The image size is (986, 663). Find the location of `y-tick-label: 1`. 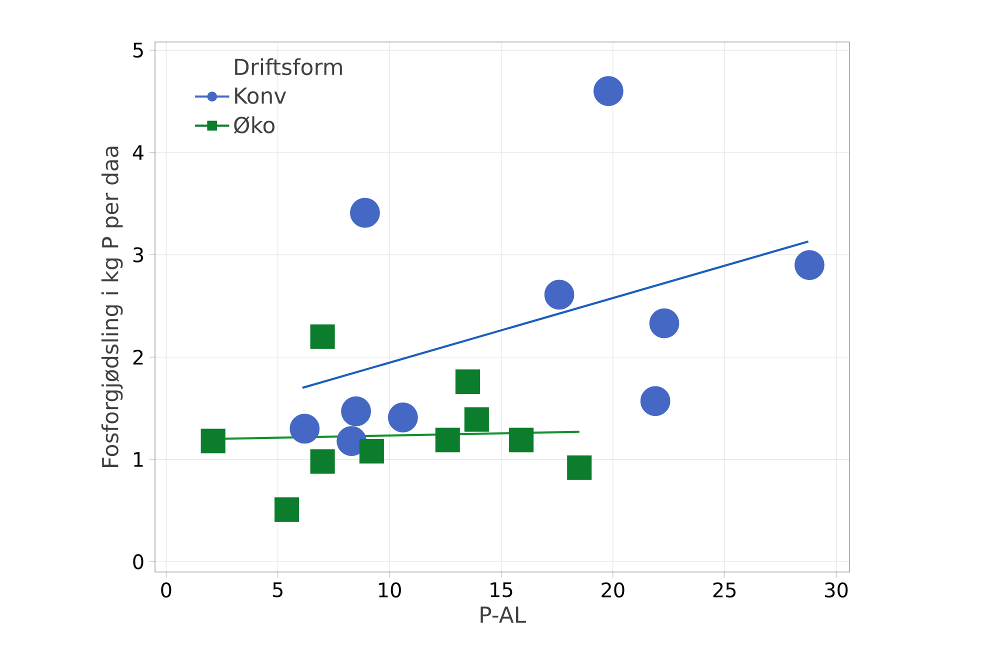

y-tick-label: 1 is located at coordinates (138, 459).